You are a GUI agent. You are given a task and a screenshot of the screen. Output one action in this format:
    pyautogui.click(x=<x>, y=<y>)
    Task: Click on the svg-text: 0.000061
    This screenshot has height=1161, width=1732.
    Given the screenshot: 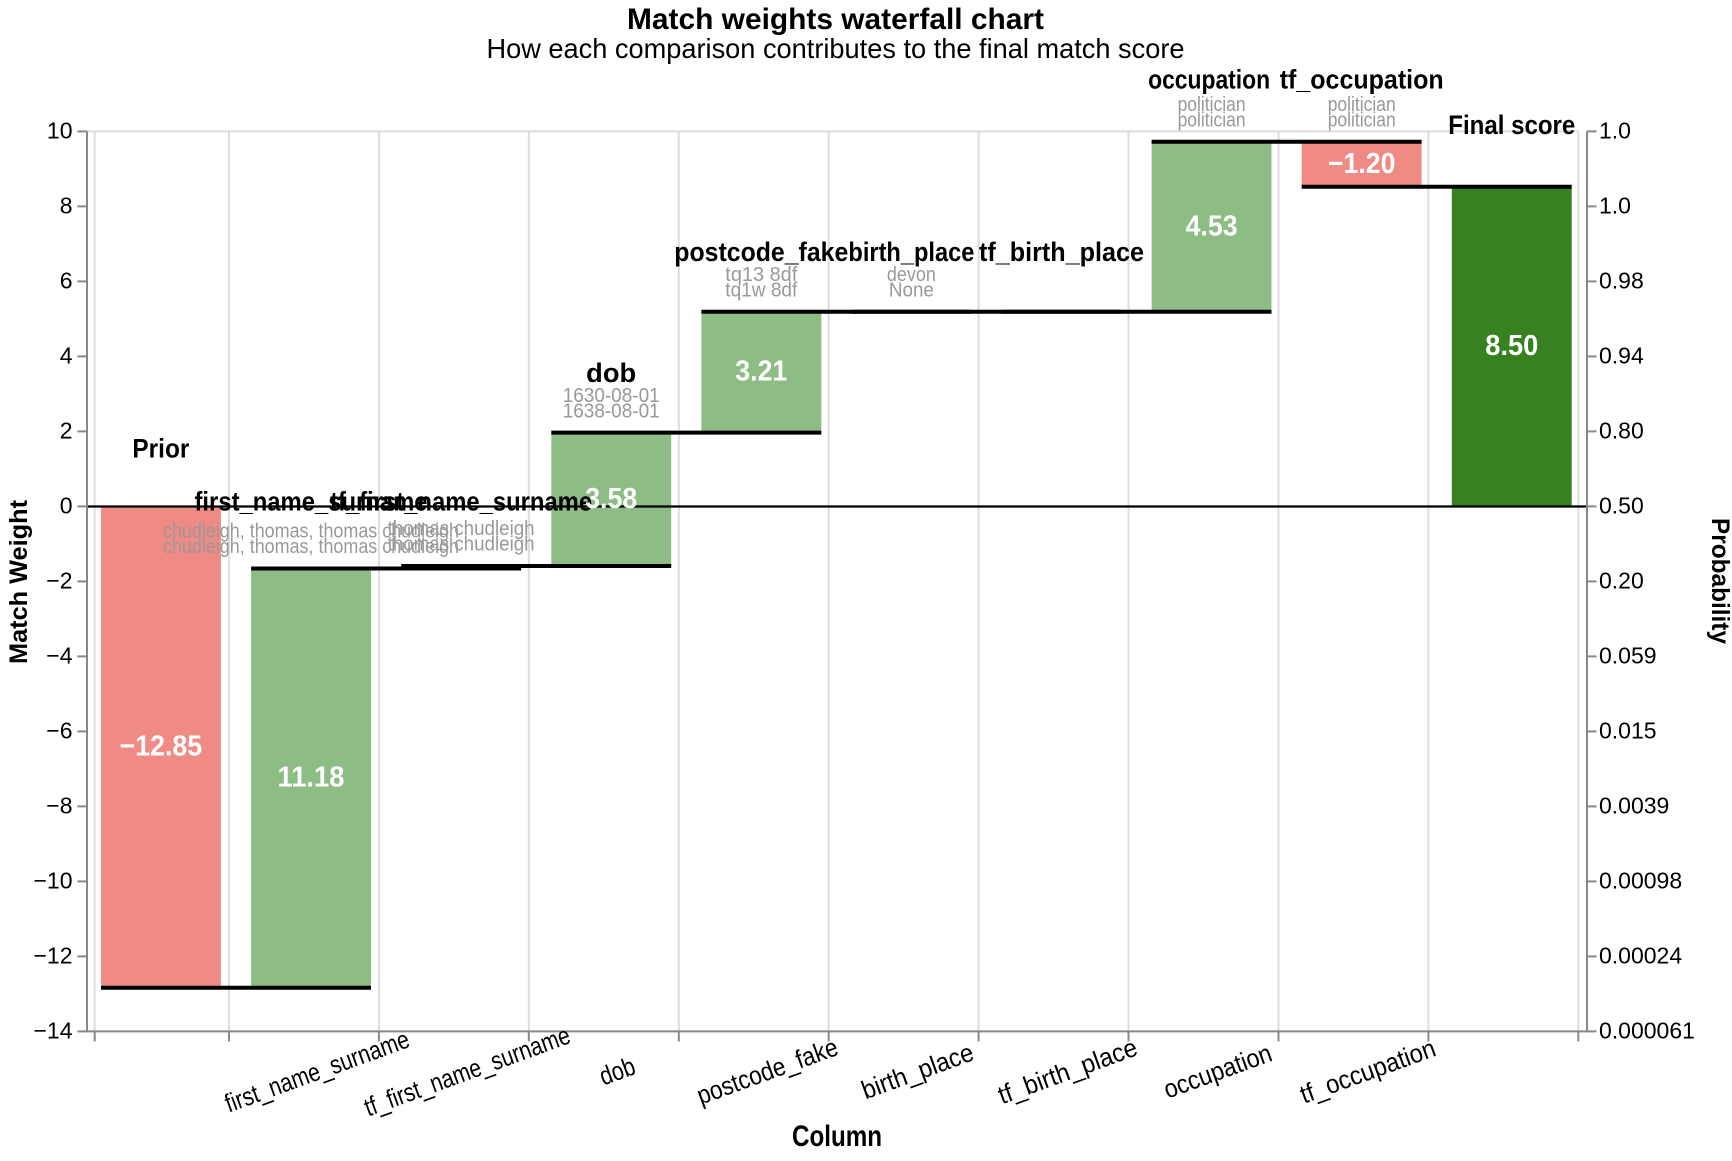 What is the action you would take?
    pyautogui.click(x=1647, y=1031)
    